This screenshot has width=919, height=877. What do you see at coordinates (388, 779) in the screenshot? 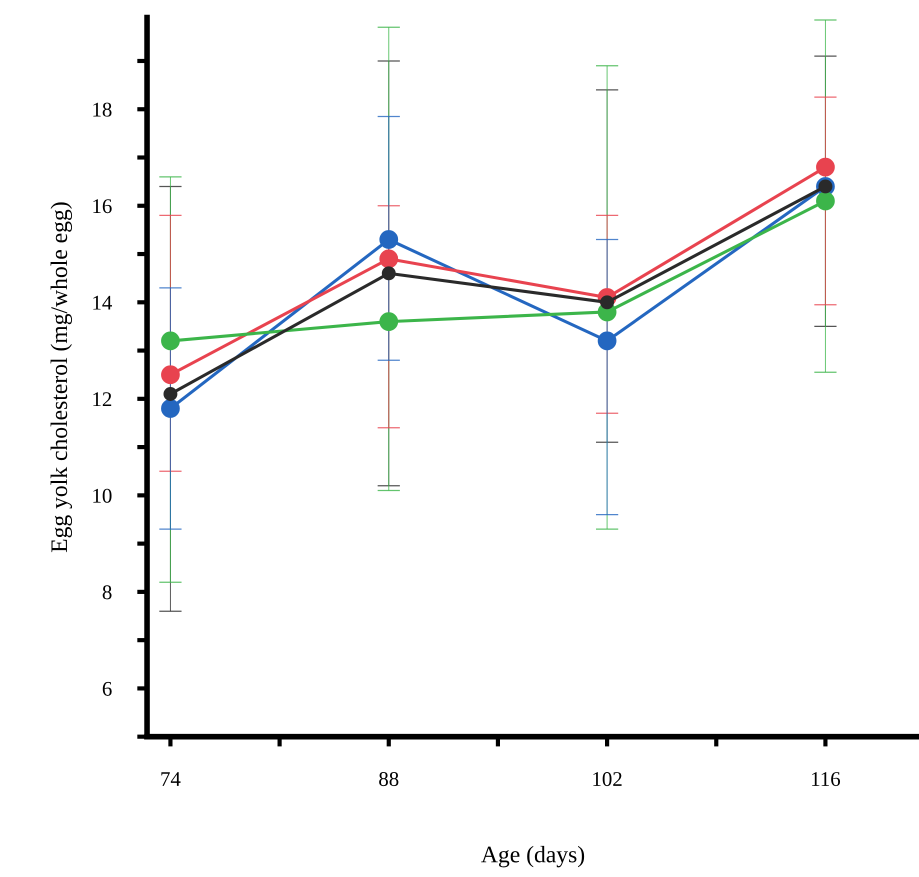
I see `x-tick-label: 88` at bounding box center [388, 779].